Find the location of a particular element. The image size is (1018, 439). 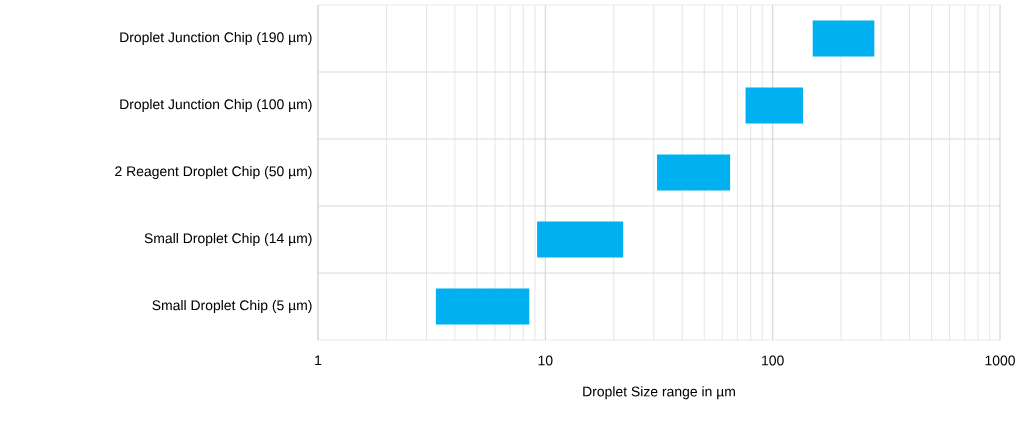

y-tick-label: Droplet Junction Chip (100 µm) is located at coordinates (216, 105).